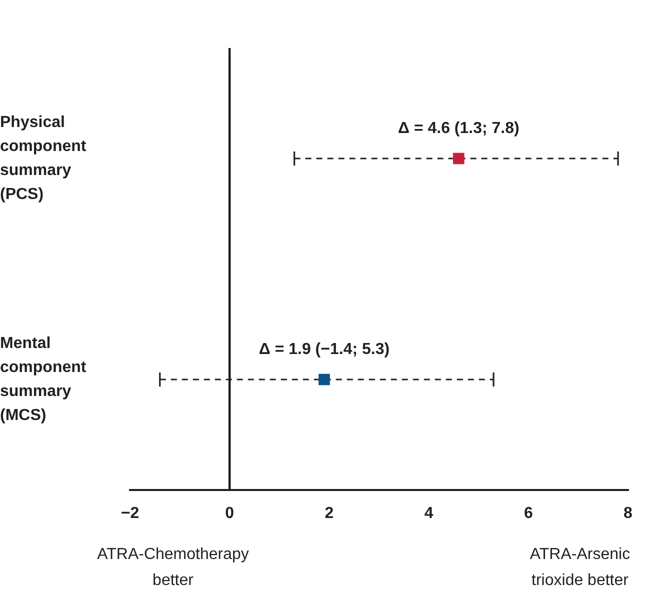 Image resolution: width=655 pixels, height=606 pixels. What do you see at coordinates (324, 349) in the screenshot?
I see `data-label: Δ = 1.9 (−1.4; 5.3)` at bounding box center [324, 349].